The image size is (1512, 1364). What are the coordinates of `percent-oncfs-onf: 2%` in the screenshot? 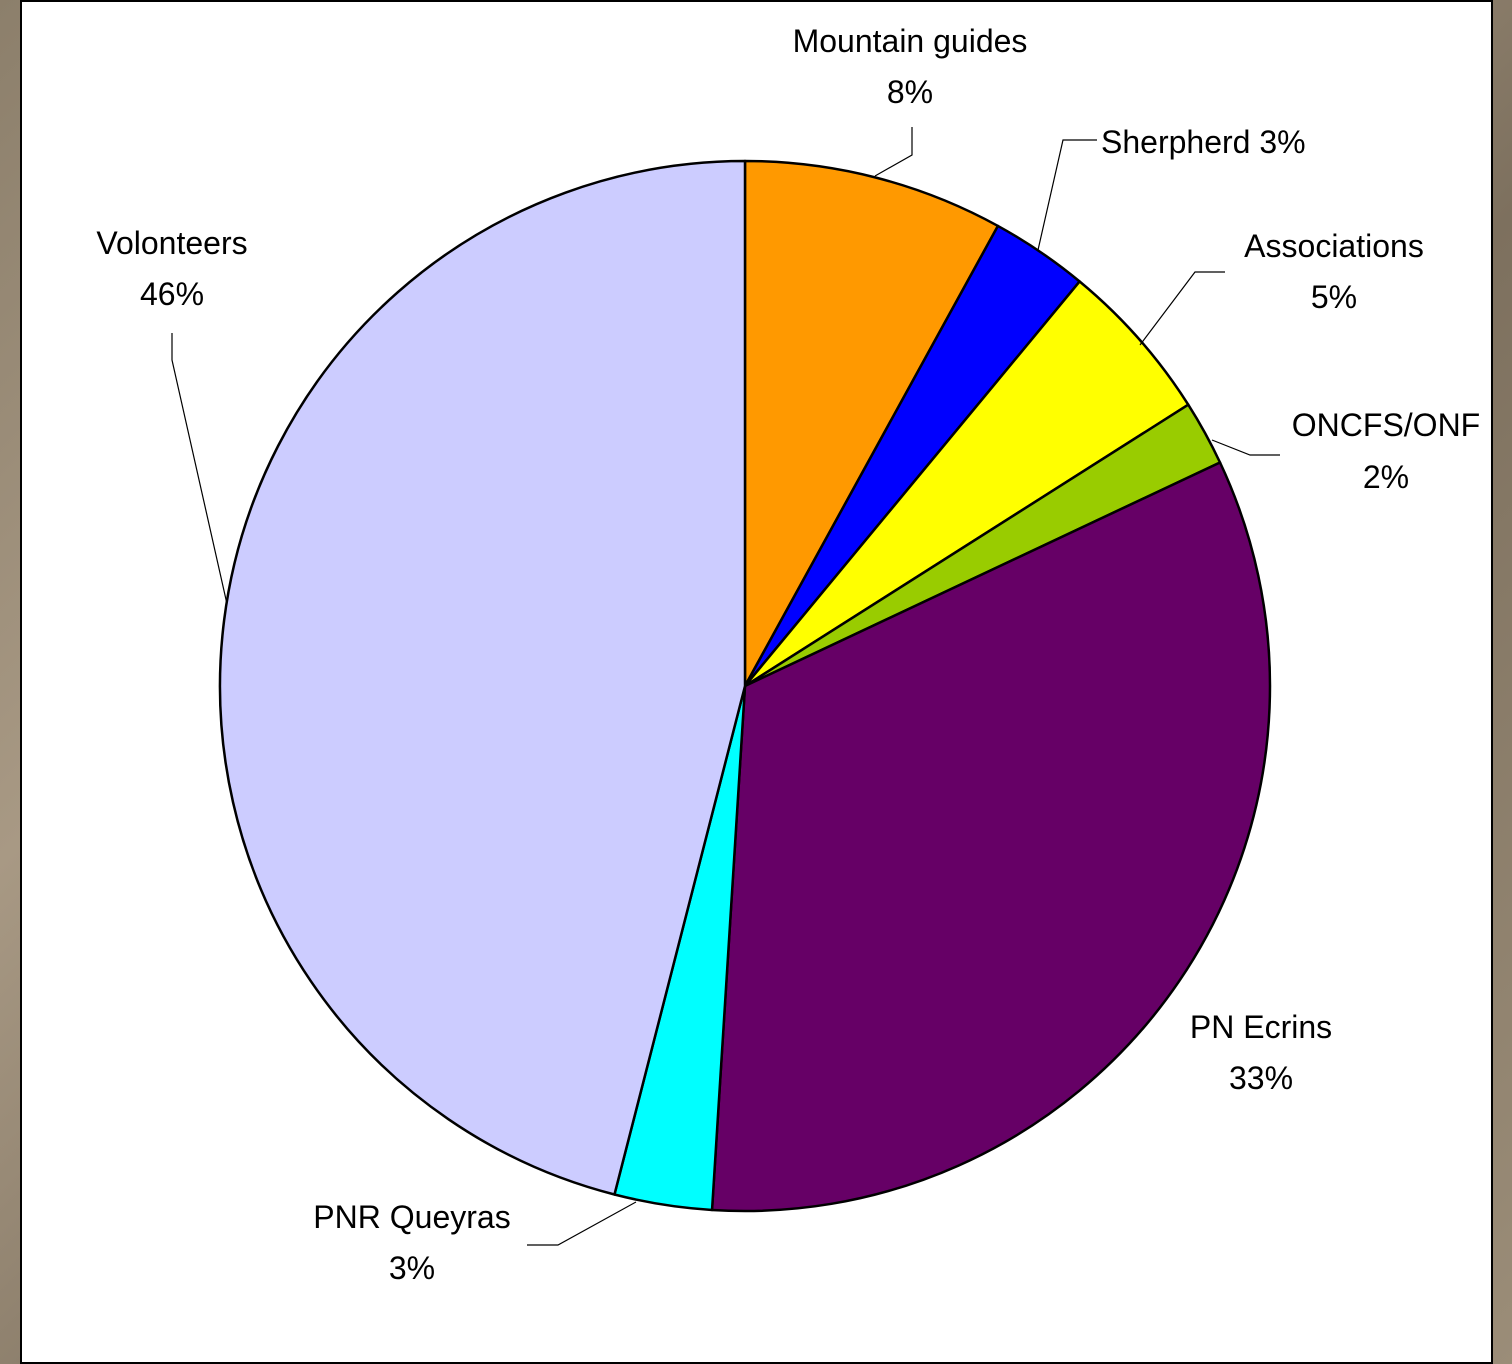 It's located at (1386, 477).